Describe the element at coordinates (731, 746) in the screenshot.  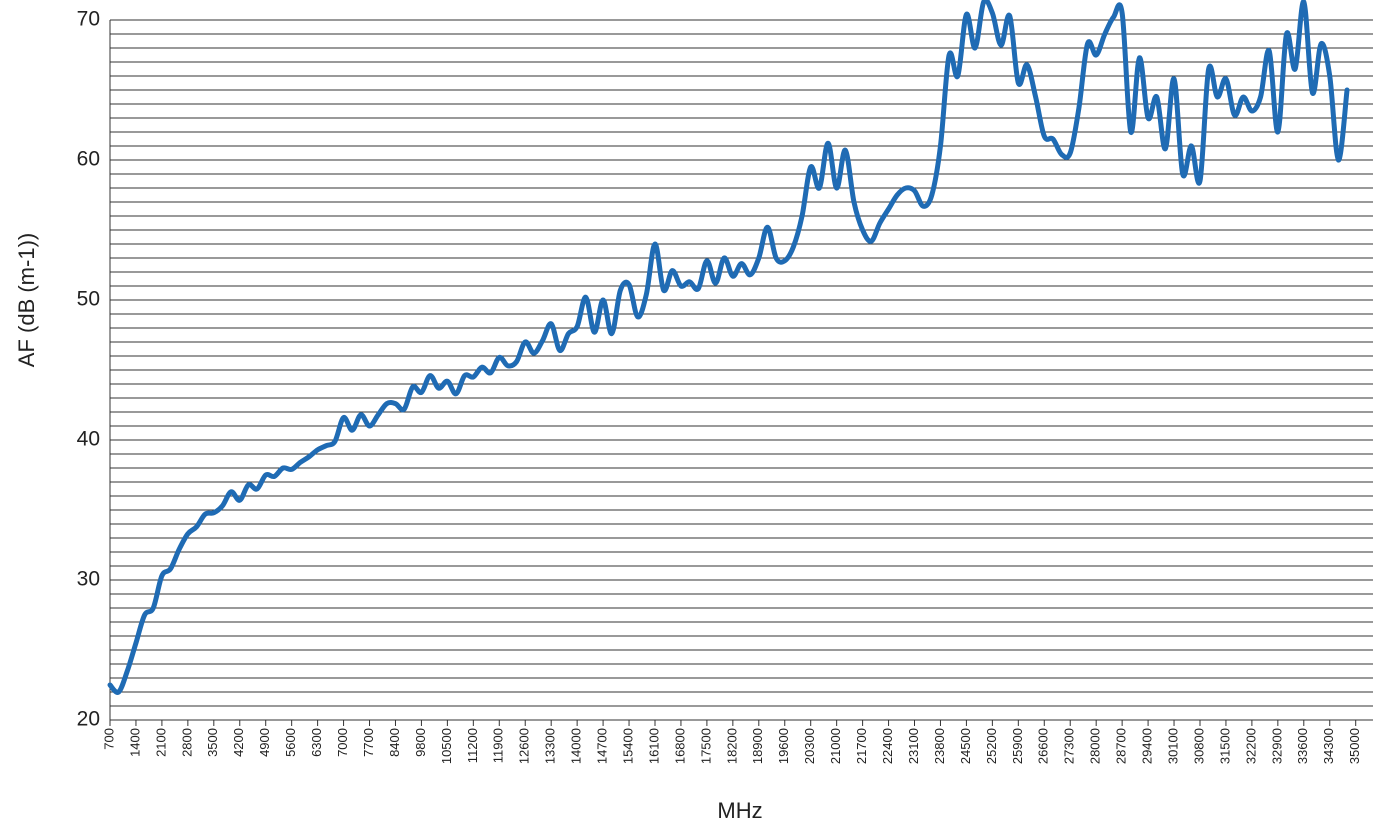
I see `x-tick-label: 18200` at that location.